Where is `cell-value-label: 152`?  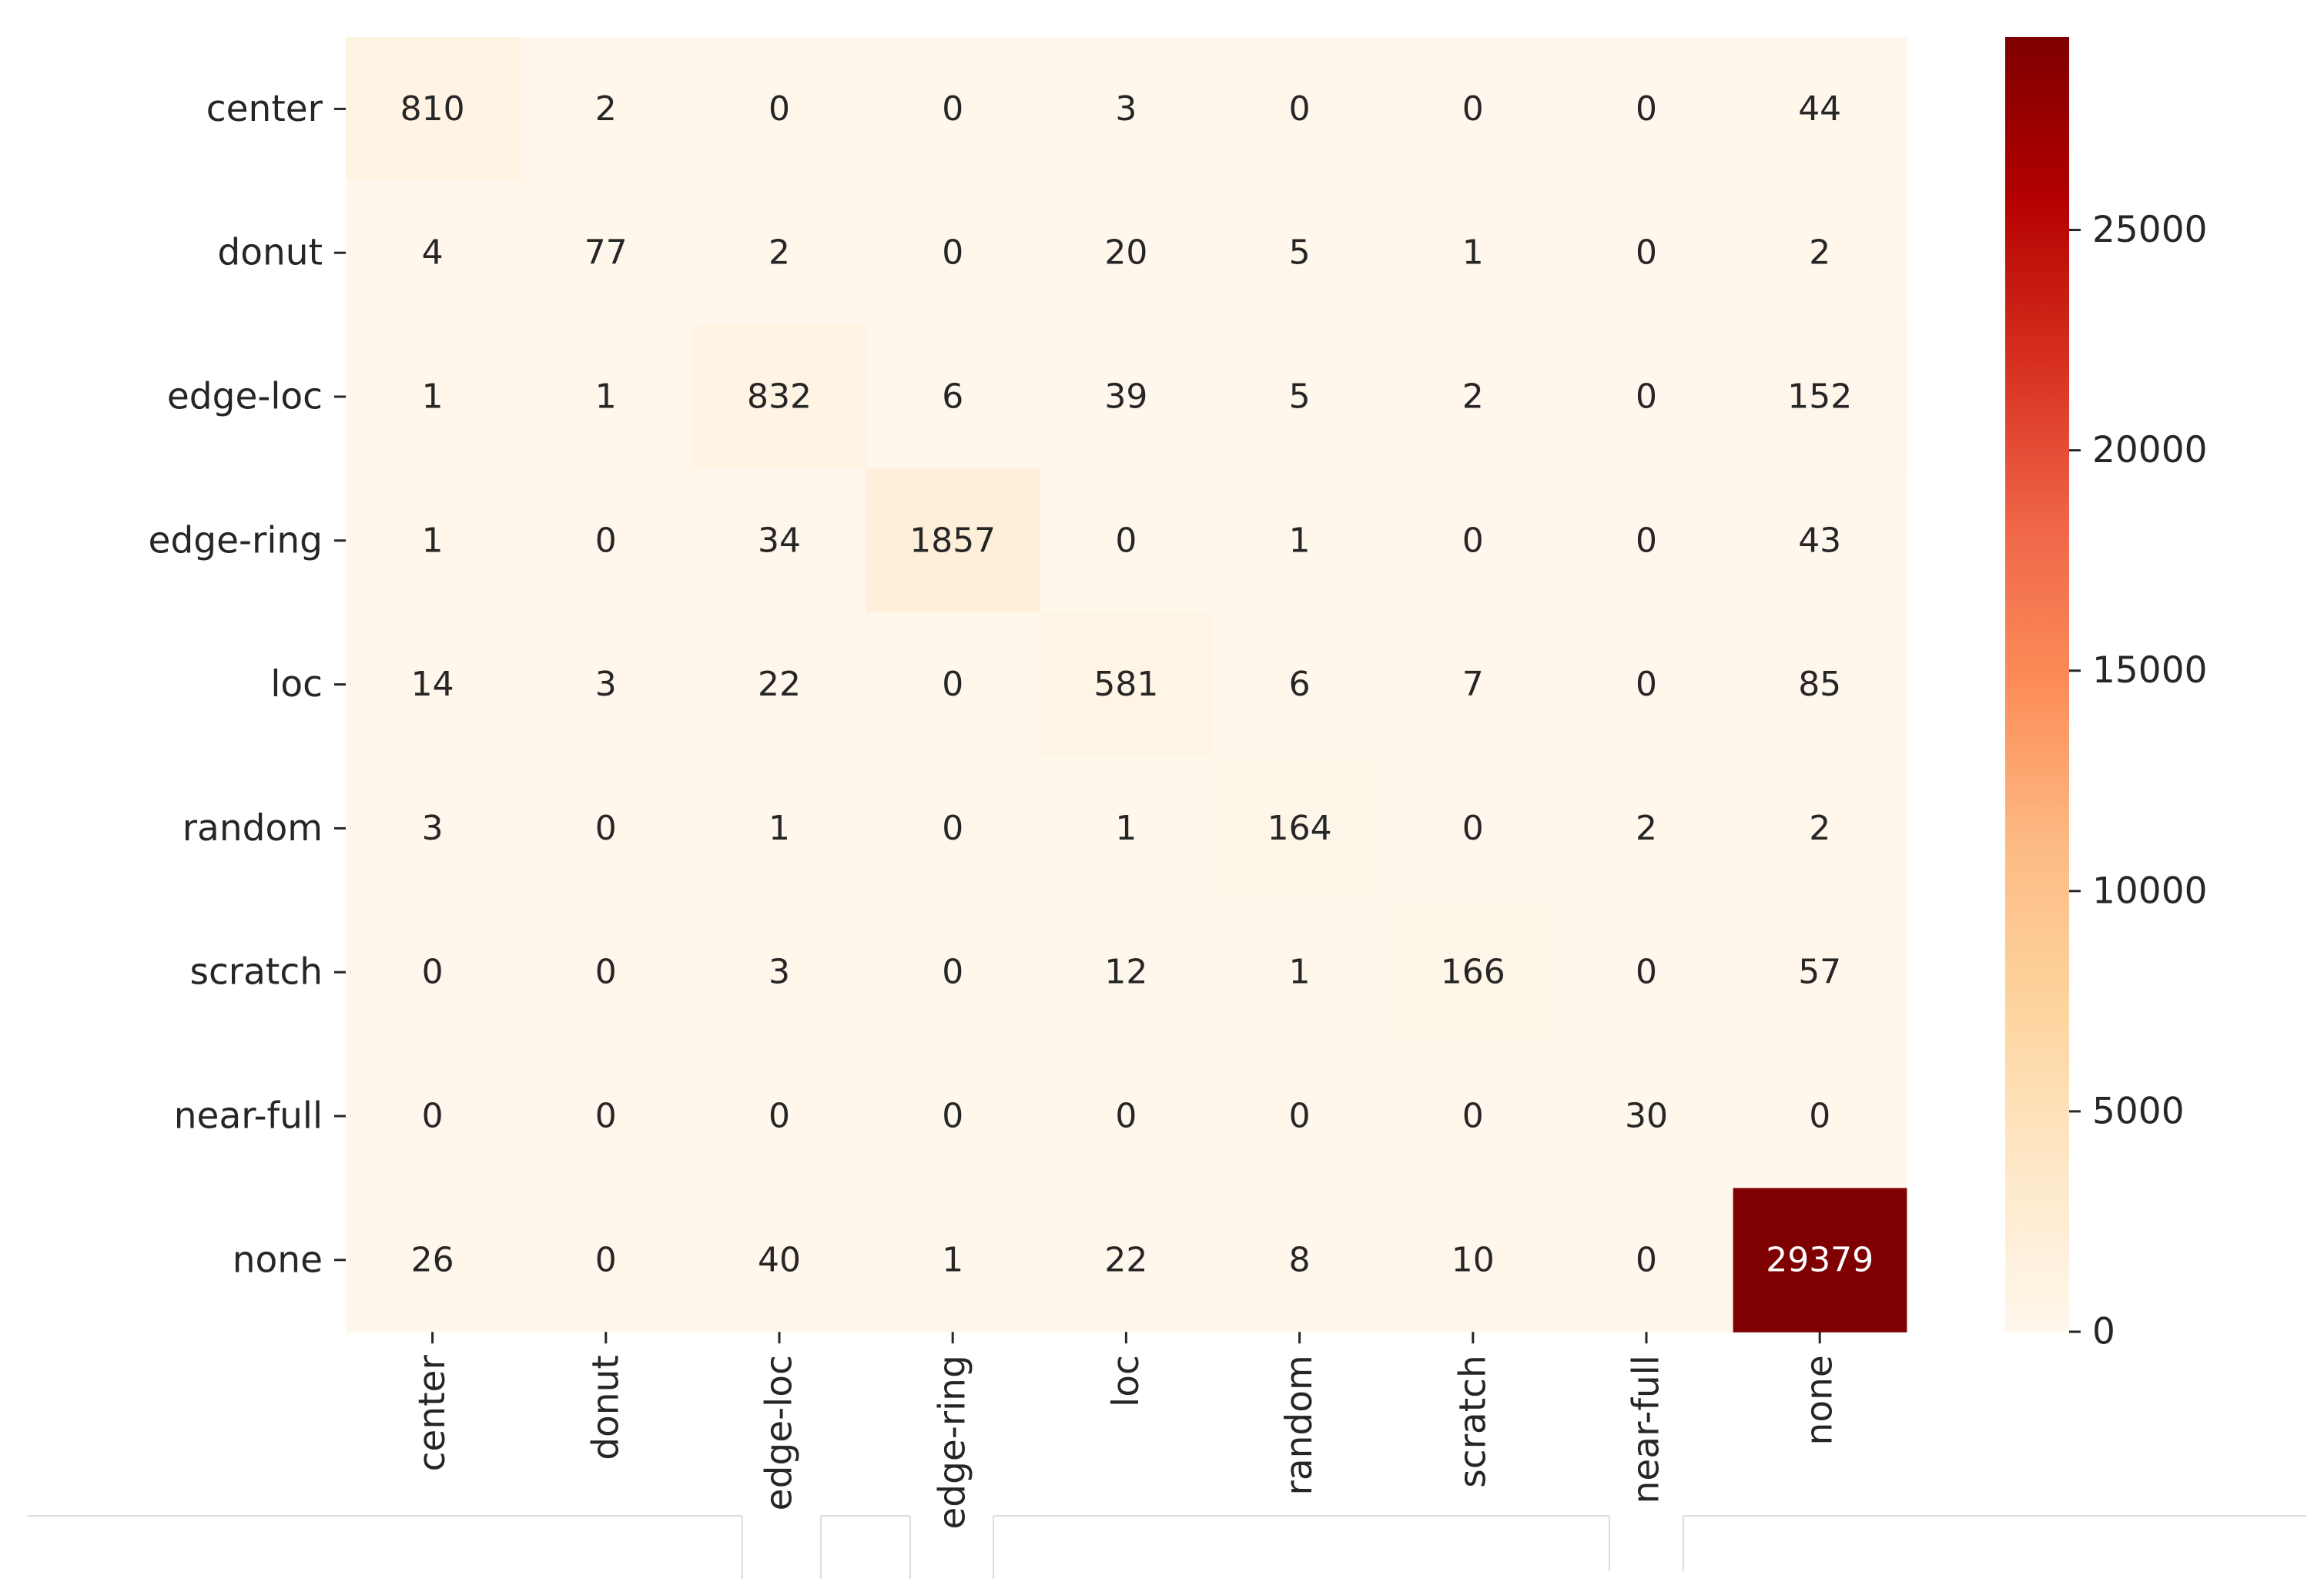 cell-value-label: 152 is located at coordinates (1819, 397).